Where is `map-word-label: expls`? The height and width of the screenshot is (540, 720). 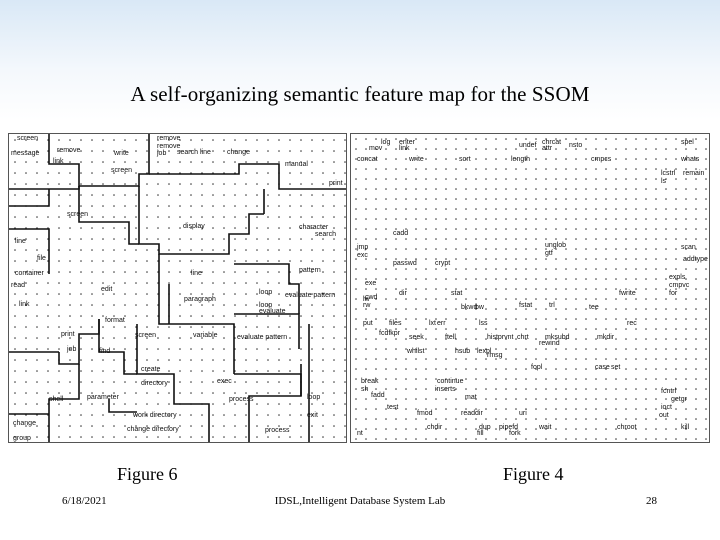
map-word-label: expls is located at coordinates (677, 277).